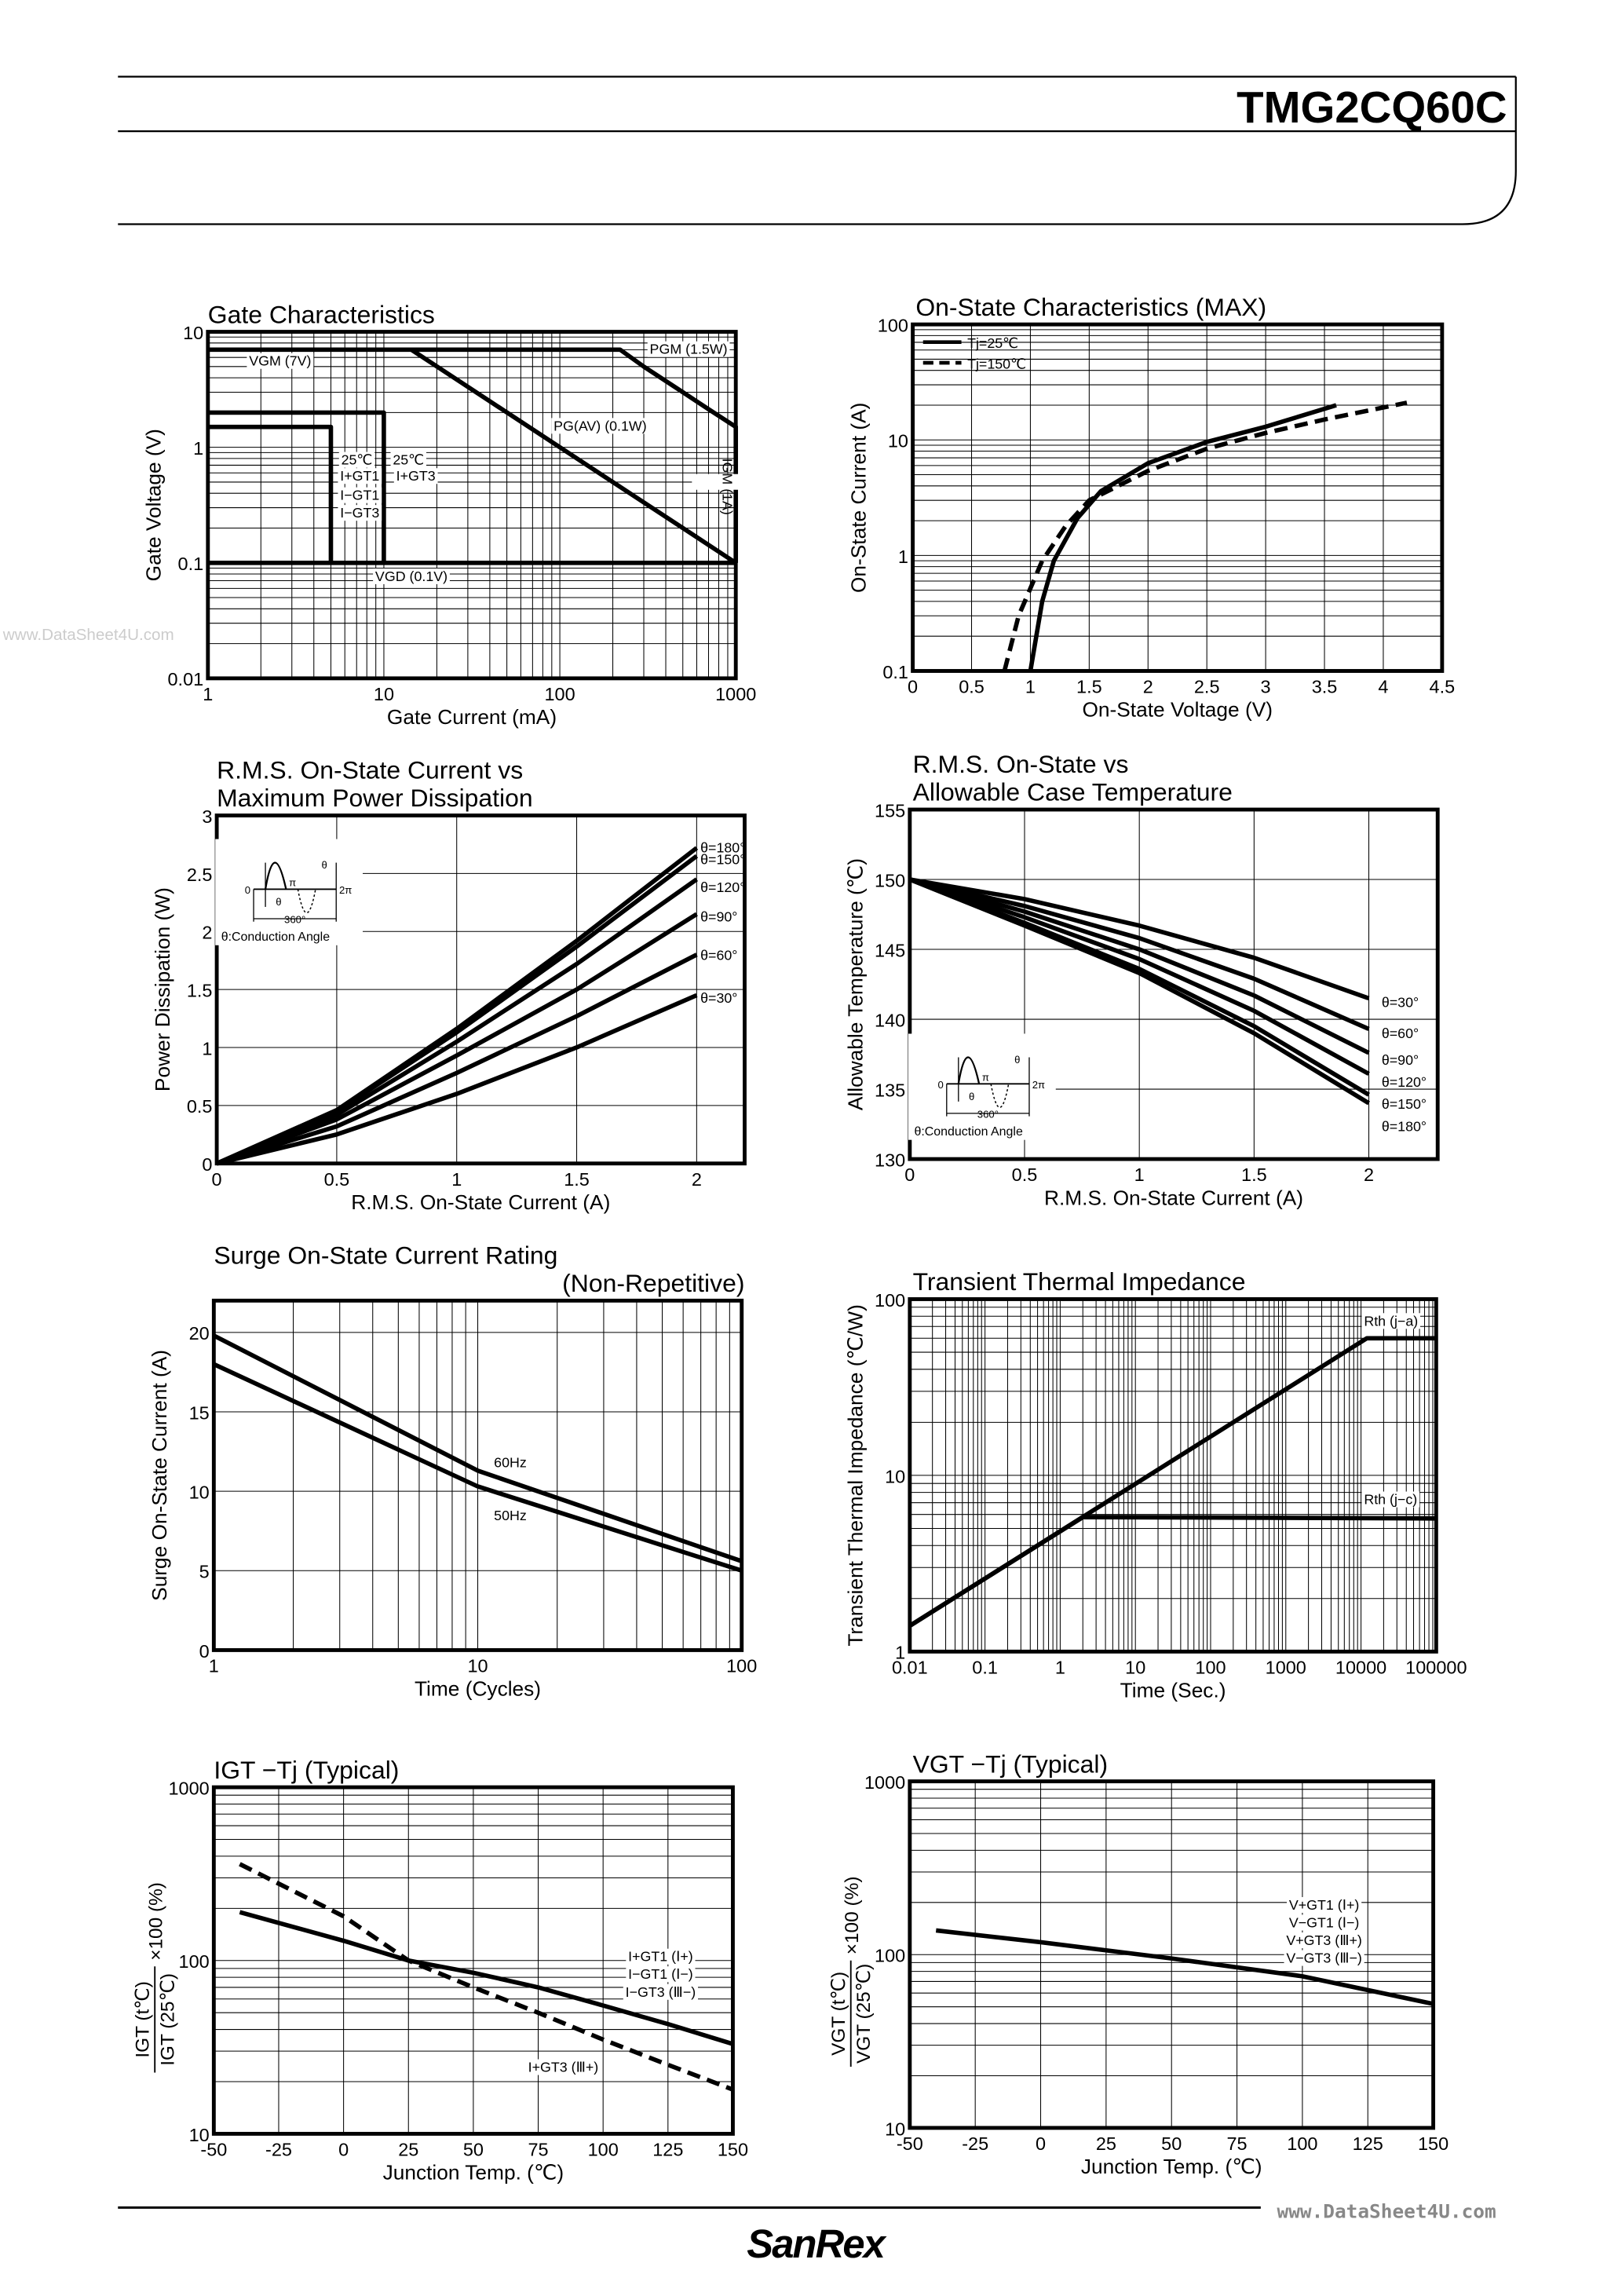 Image resolution: width=1622 pixels, height=2296 pixels. I want to click on y-label-denominator: VGT (25℃), so click(864, 2014).